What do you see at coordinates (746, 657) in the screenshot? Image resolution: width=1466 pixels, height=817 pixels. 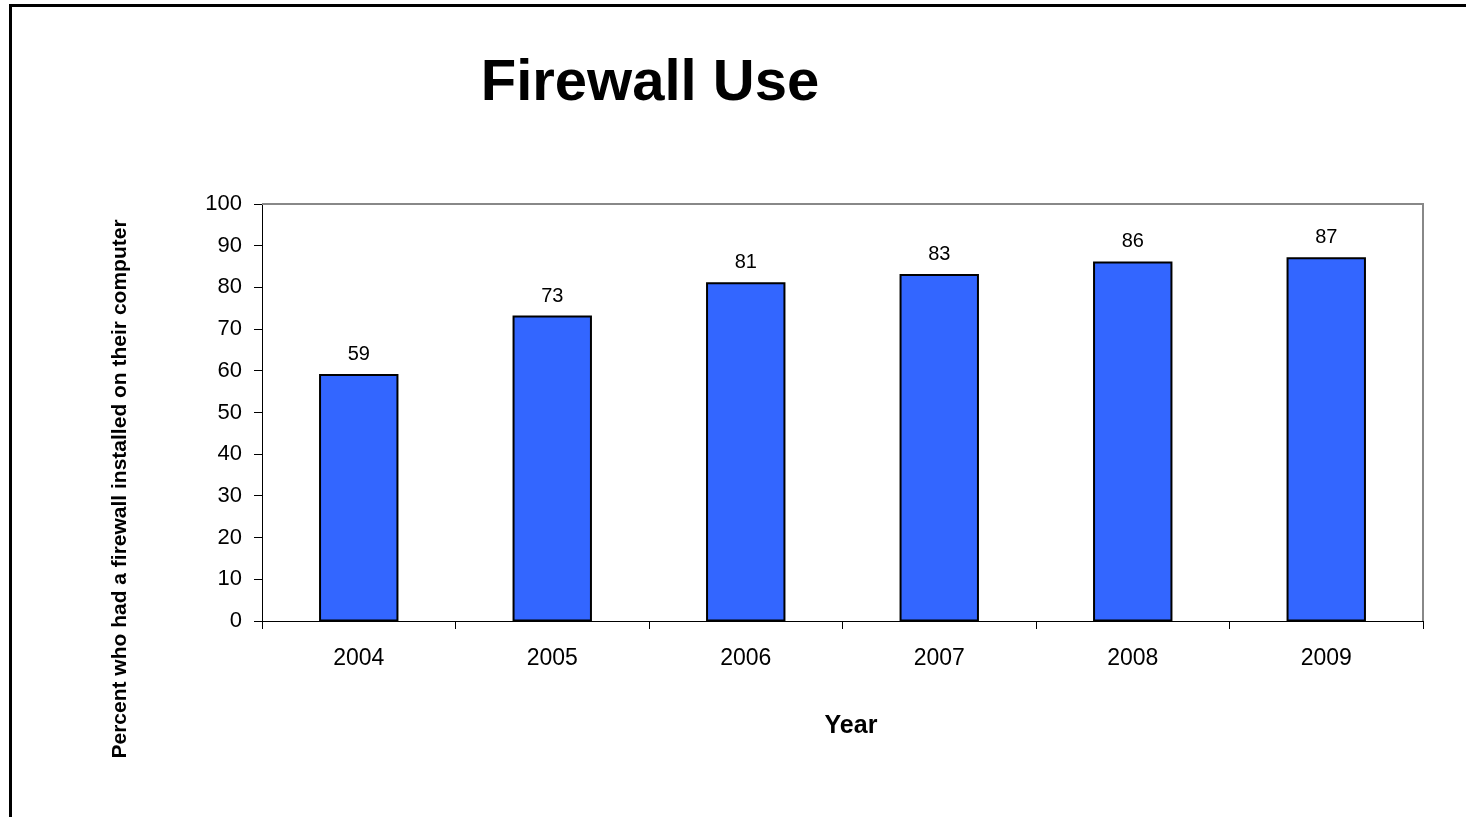 I see `x-tick-label: 2006` at bounding box center [746, 657].